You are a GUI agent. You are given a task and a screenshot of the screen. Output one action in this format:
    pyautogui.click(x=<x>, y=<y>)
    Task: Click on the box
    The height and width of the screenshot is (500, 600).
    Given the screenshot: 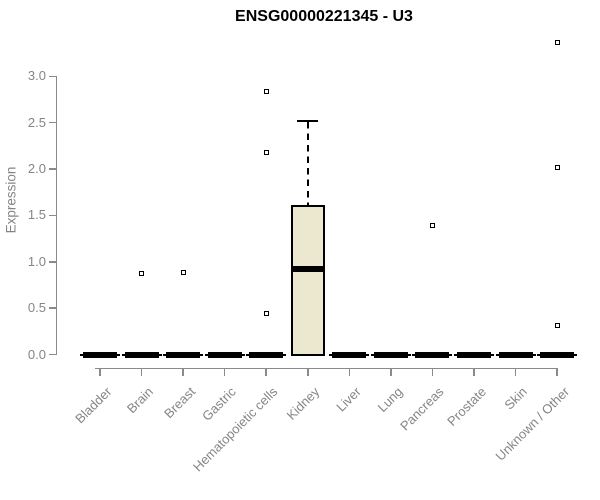 What is the action you would take?
    pyautogui.click(x=307, y=280)
    